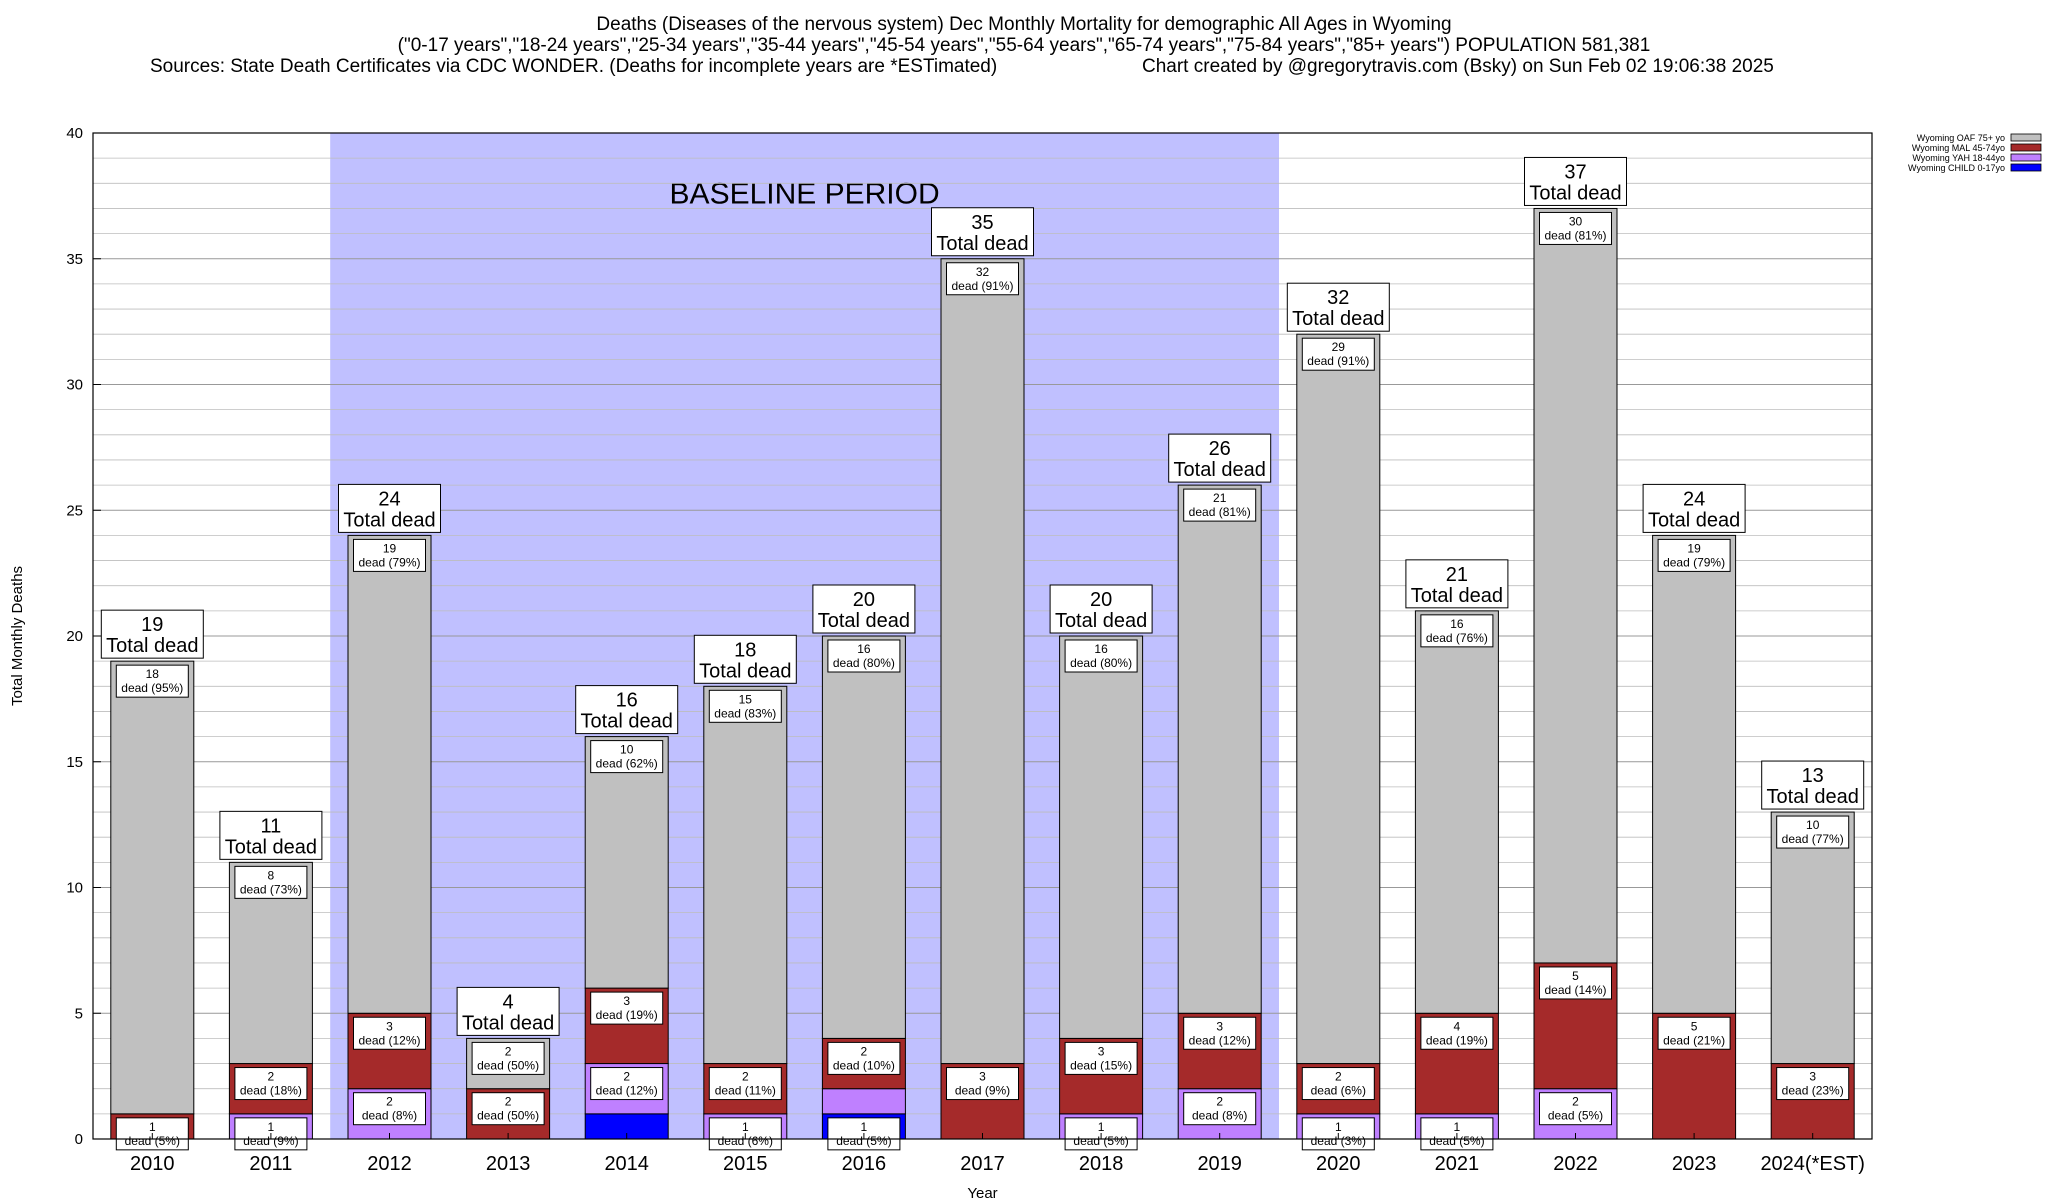  What do you see at coordinates (1220, 449) in the screenshot?
I see `total-value: 26` at bounding box center [1220, 449].